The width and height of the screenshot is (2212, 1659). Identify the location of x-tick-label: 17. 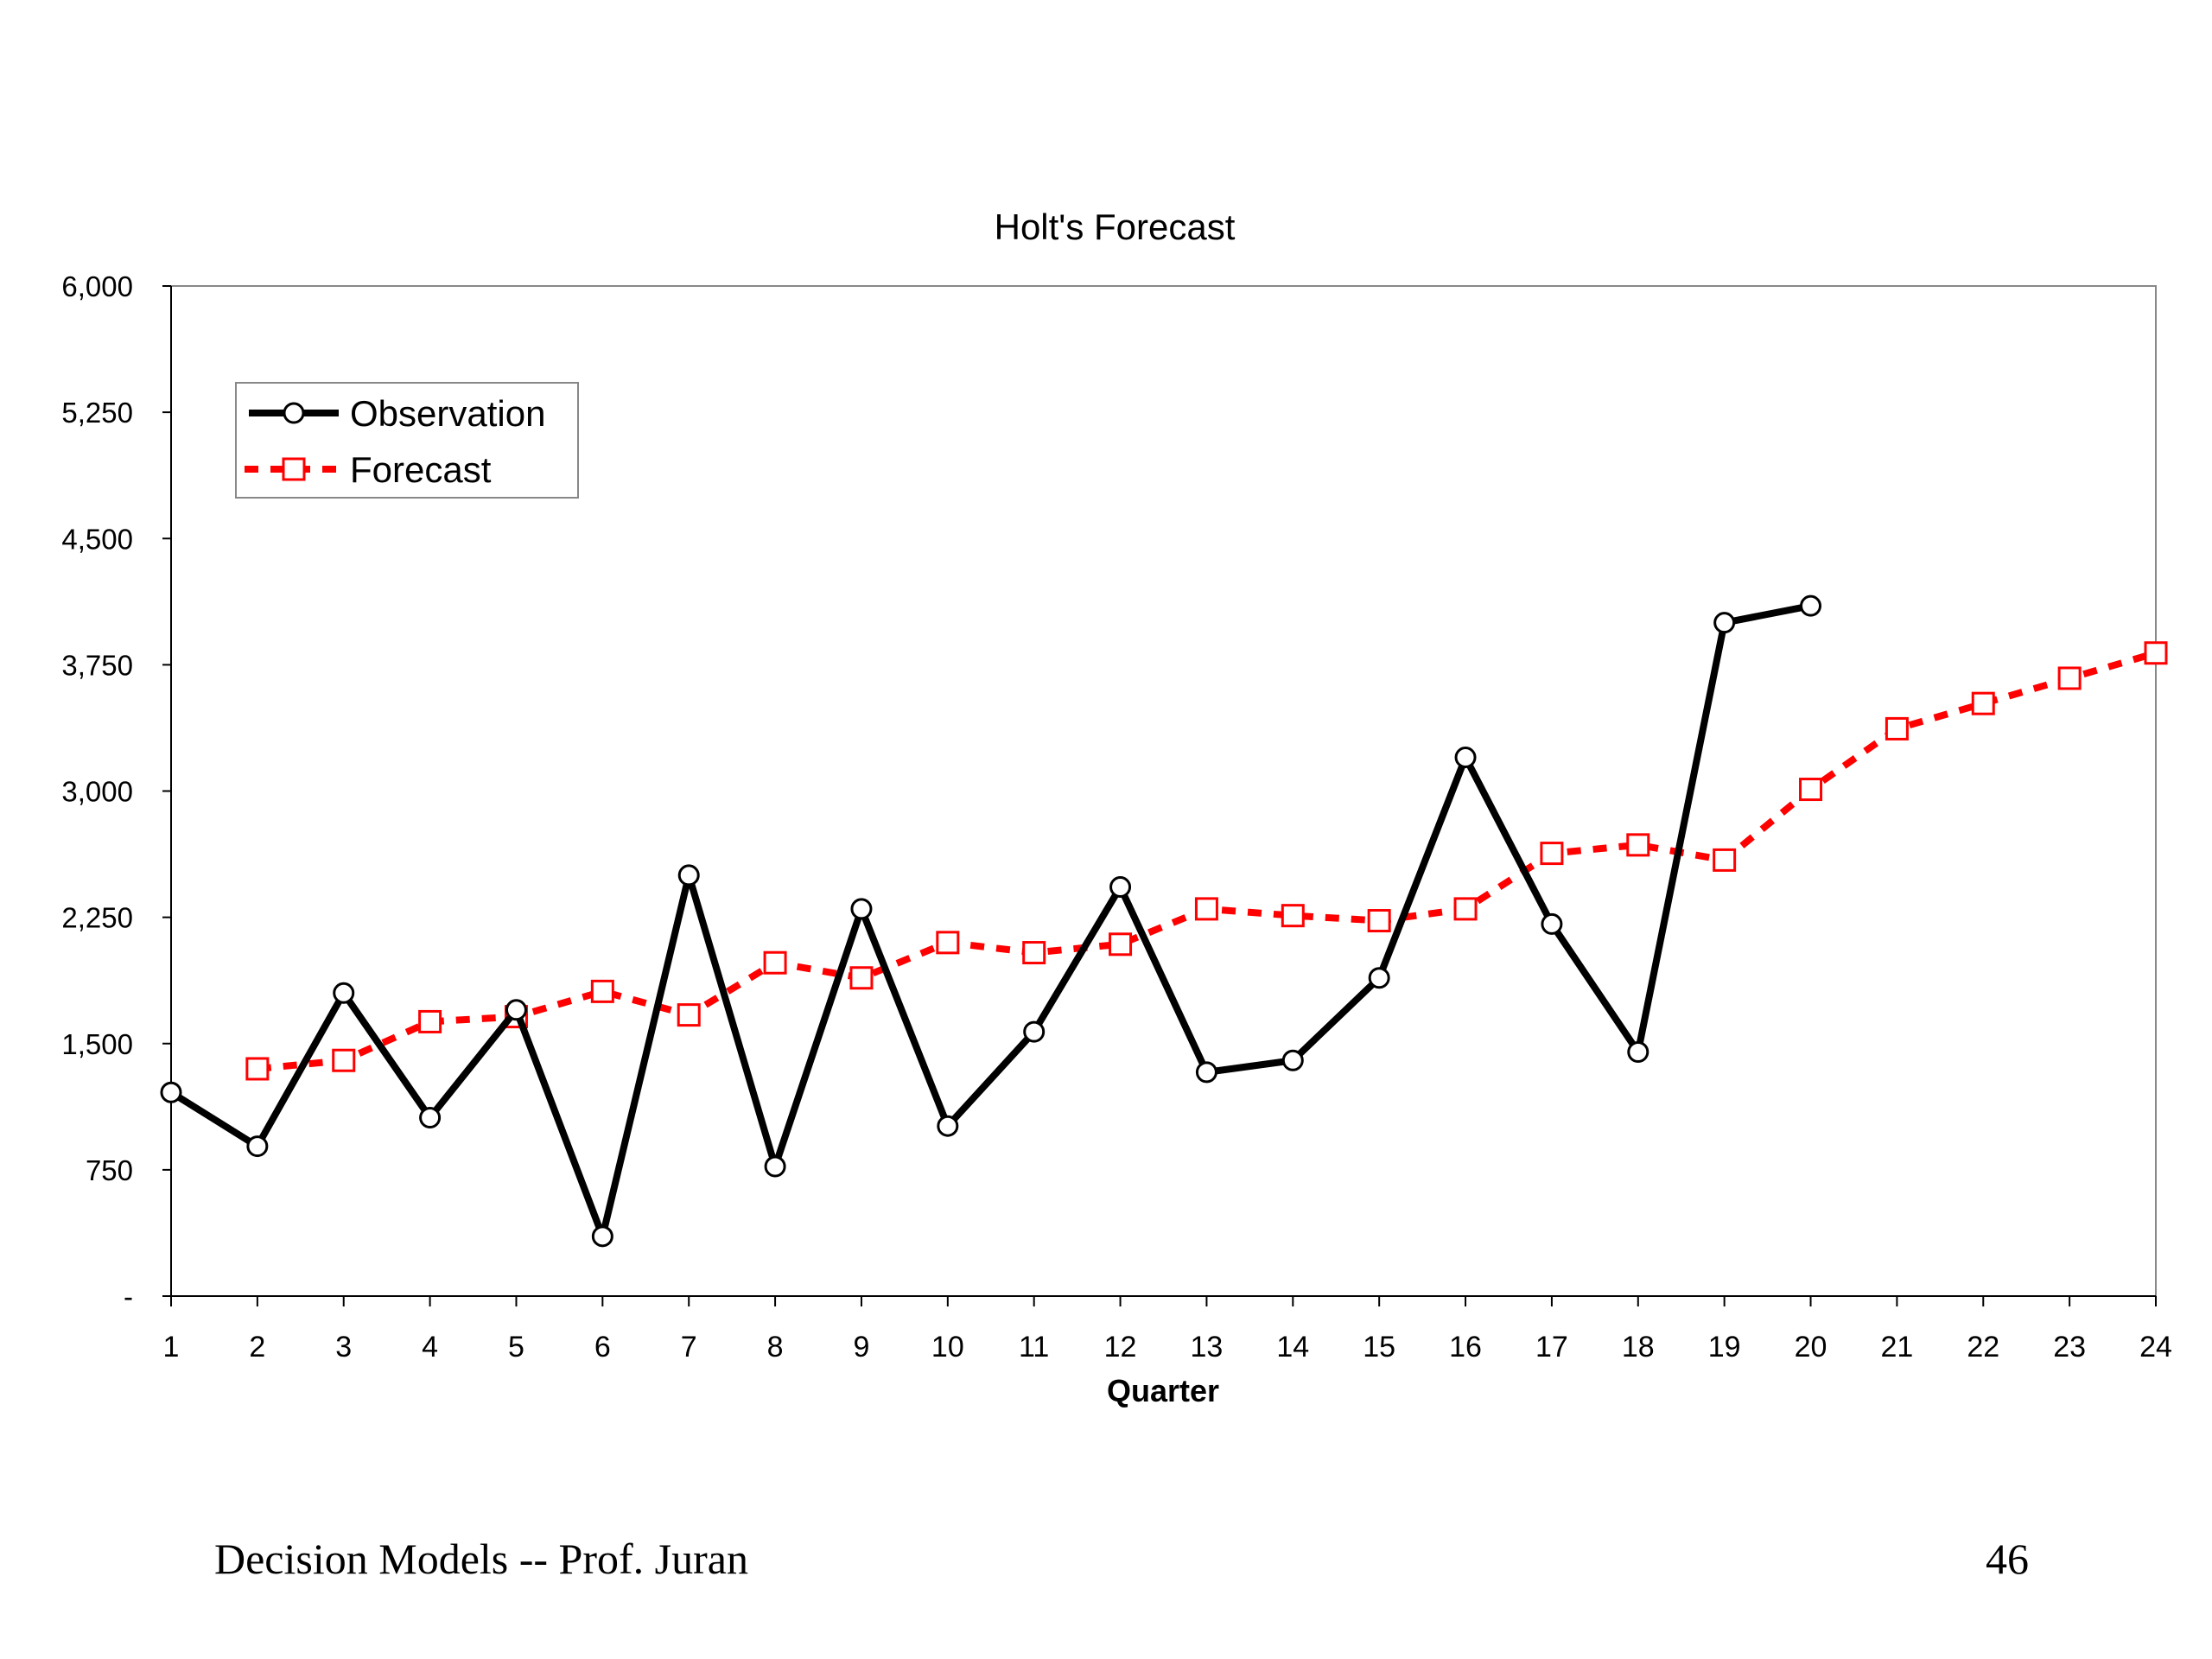
(1551, 1347).